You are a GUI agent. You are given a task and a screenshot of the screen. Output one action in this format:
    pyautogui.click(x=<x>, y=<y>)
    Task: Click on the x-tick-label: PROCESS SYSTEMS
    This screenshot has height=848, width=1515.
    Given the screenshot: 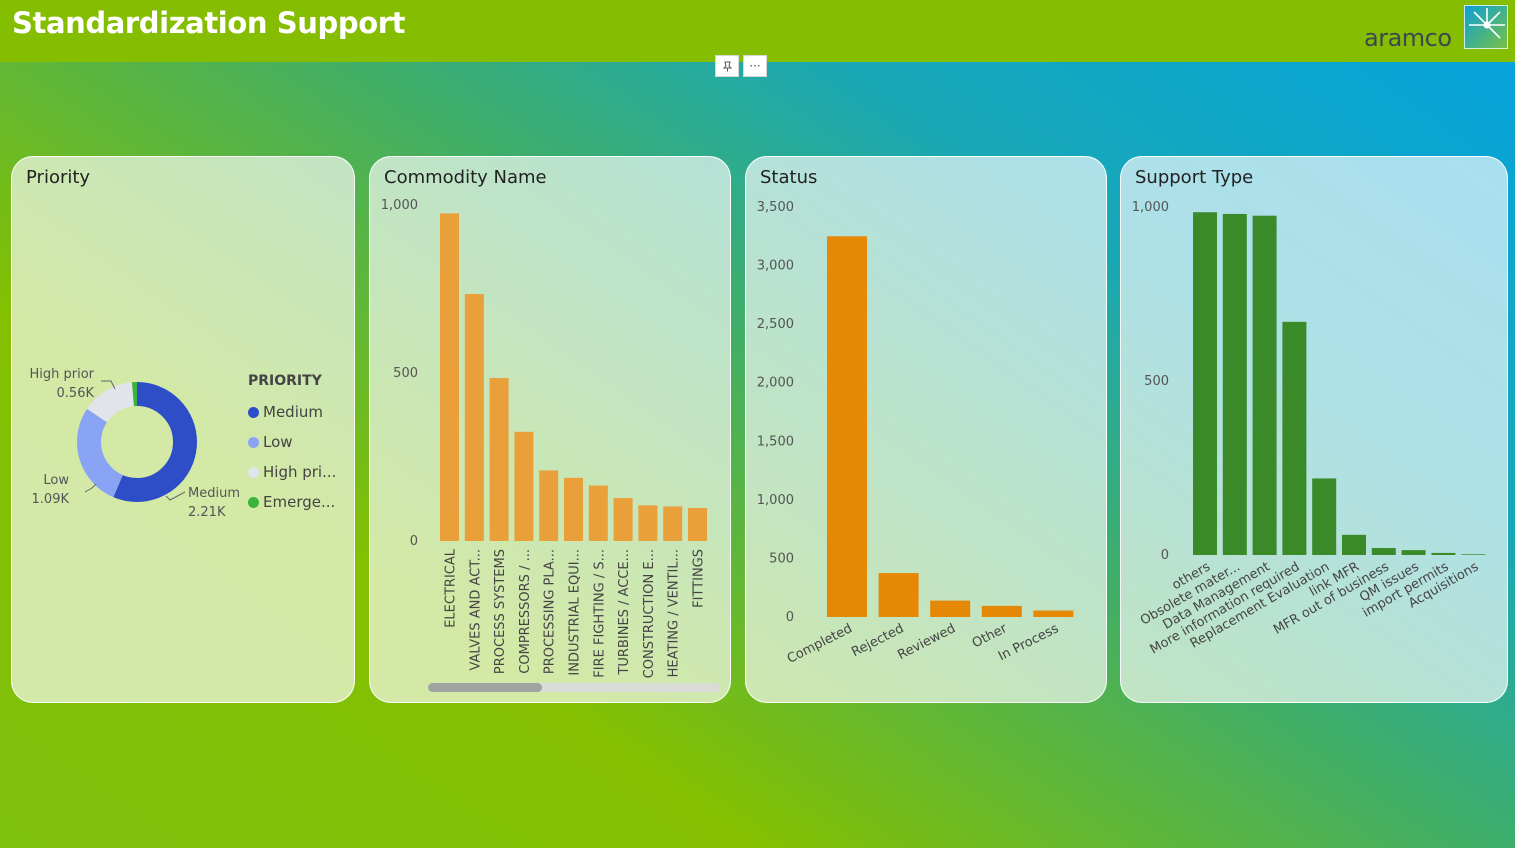 What is the action you would take?
    pyautogui.click(x=500, y=611)
    